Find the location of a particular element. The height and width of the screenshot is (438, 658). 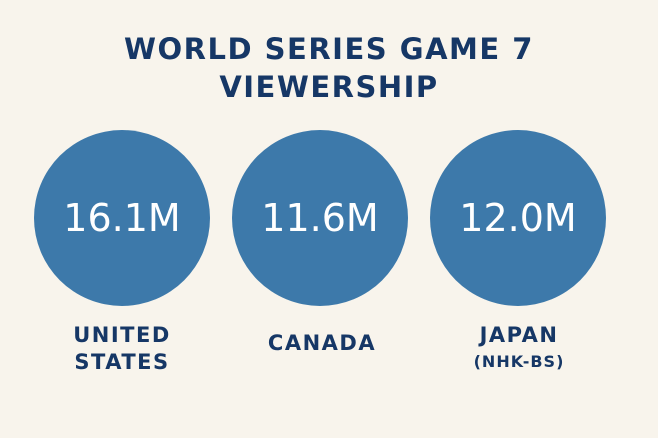

chart-title-line-2: VIEWERSHIP is located at coordinates (329, 87).